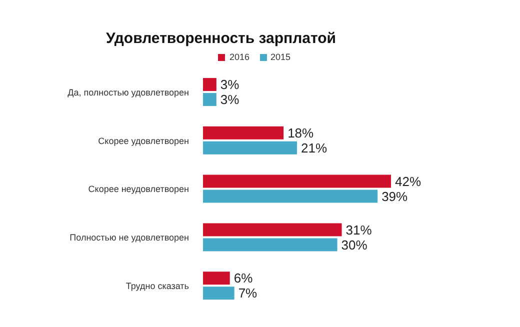 The image size is (520, 327). Describe the element at coordinates (395, 196) in the screenshot. I see `data-label: 39%` at that location.